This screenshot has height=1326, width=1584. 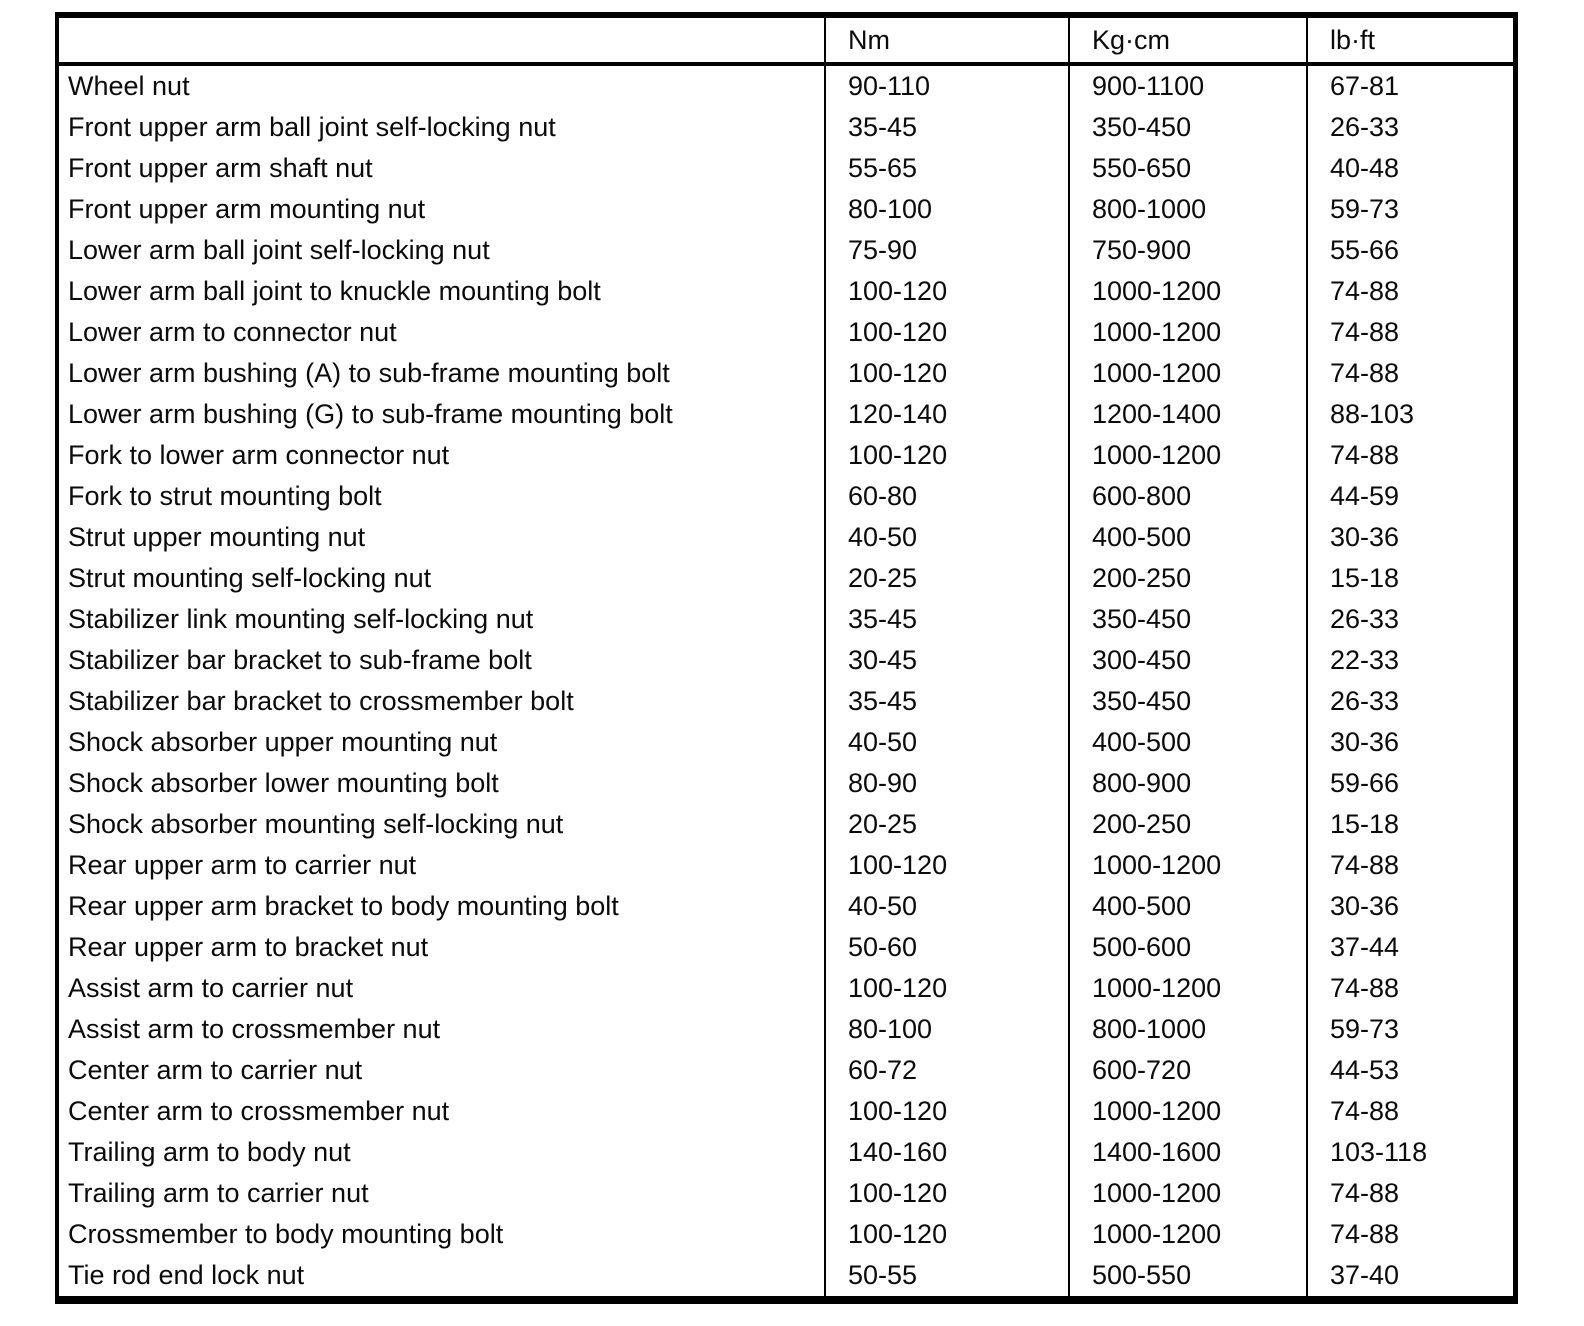 I want to click on lbft-value-cell: 15-18, so click(x=1410, y=824).